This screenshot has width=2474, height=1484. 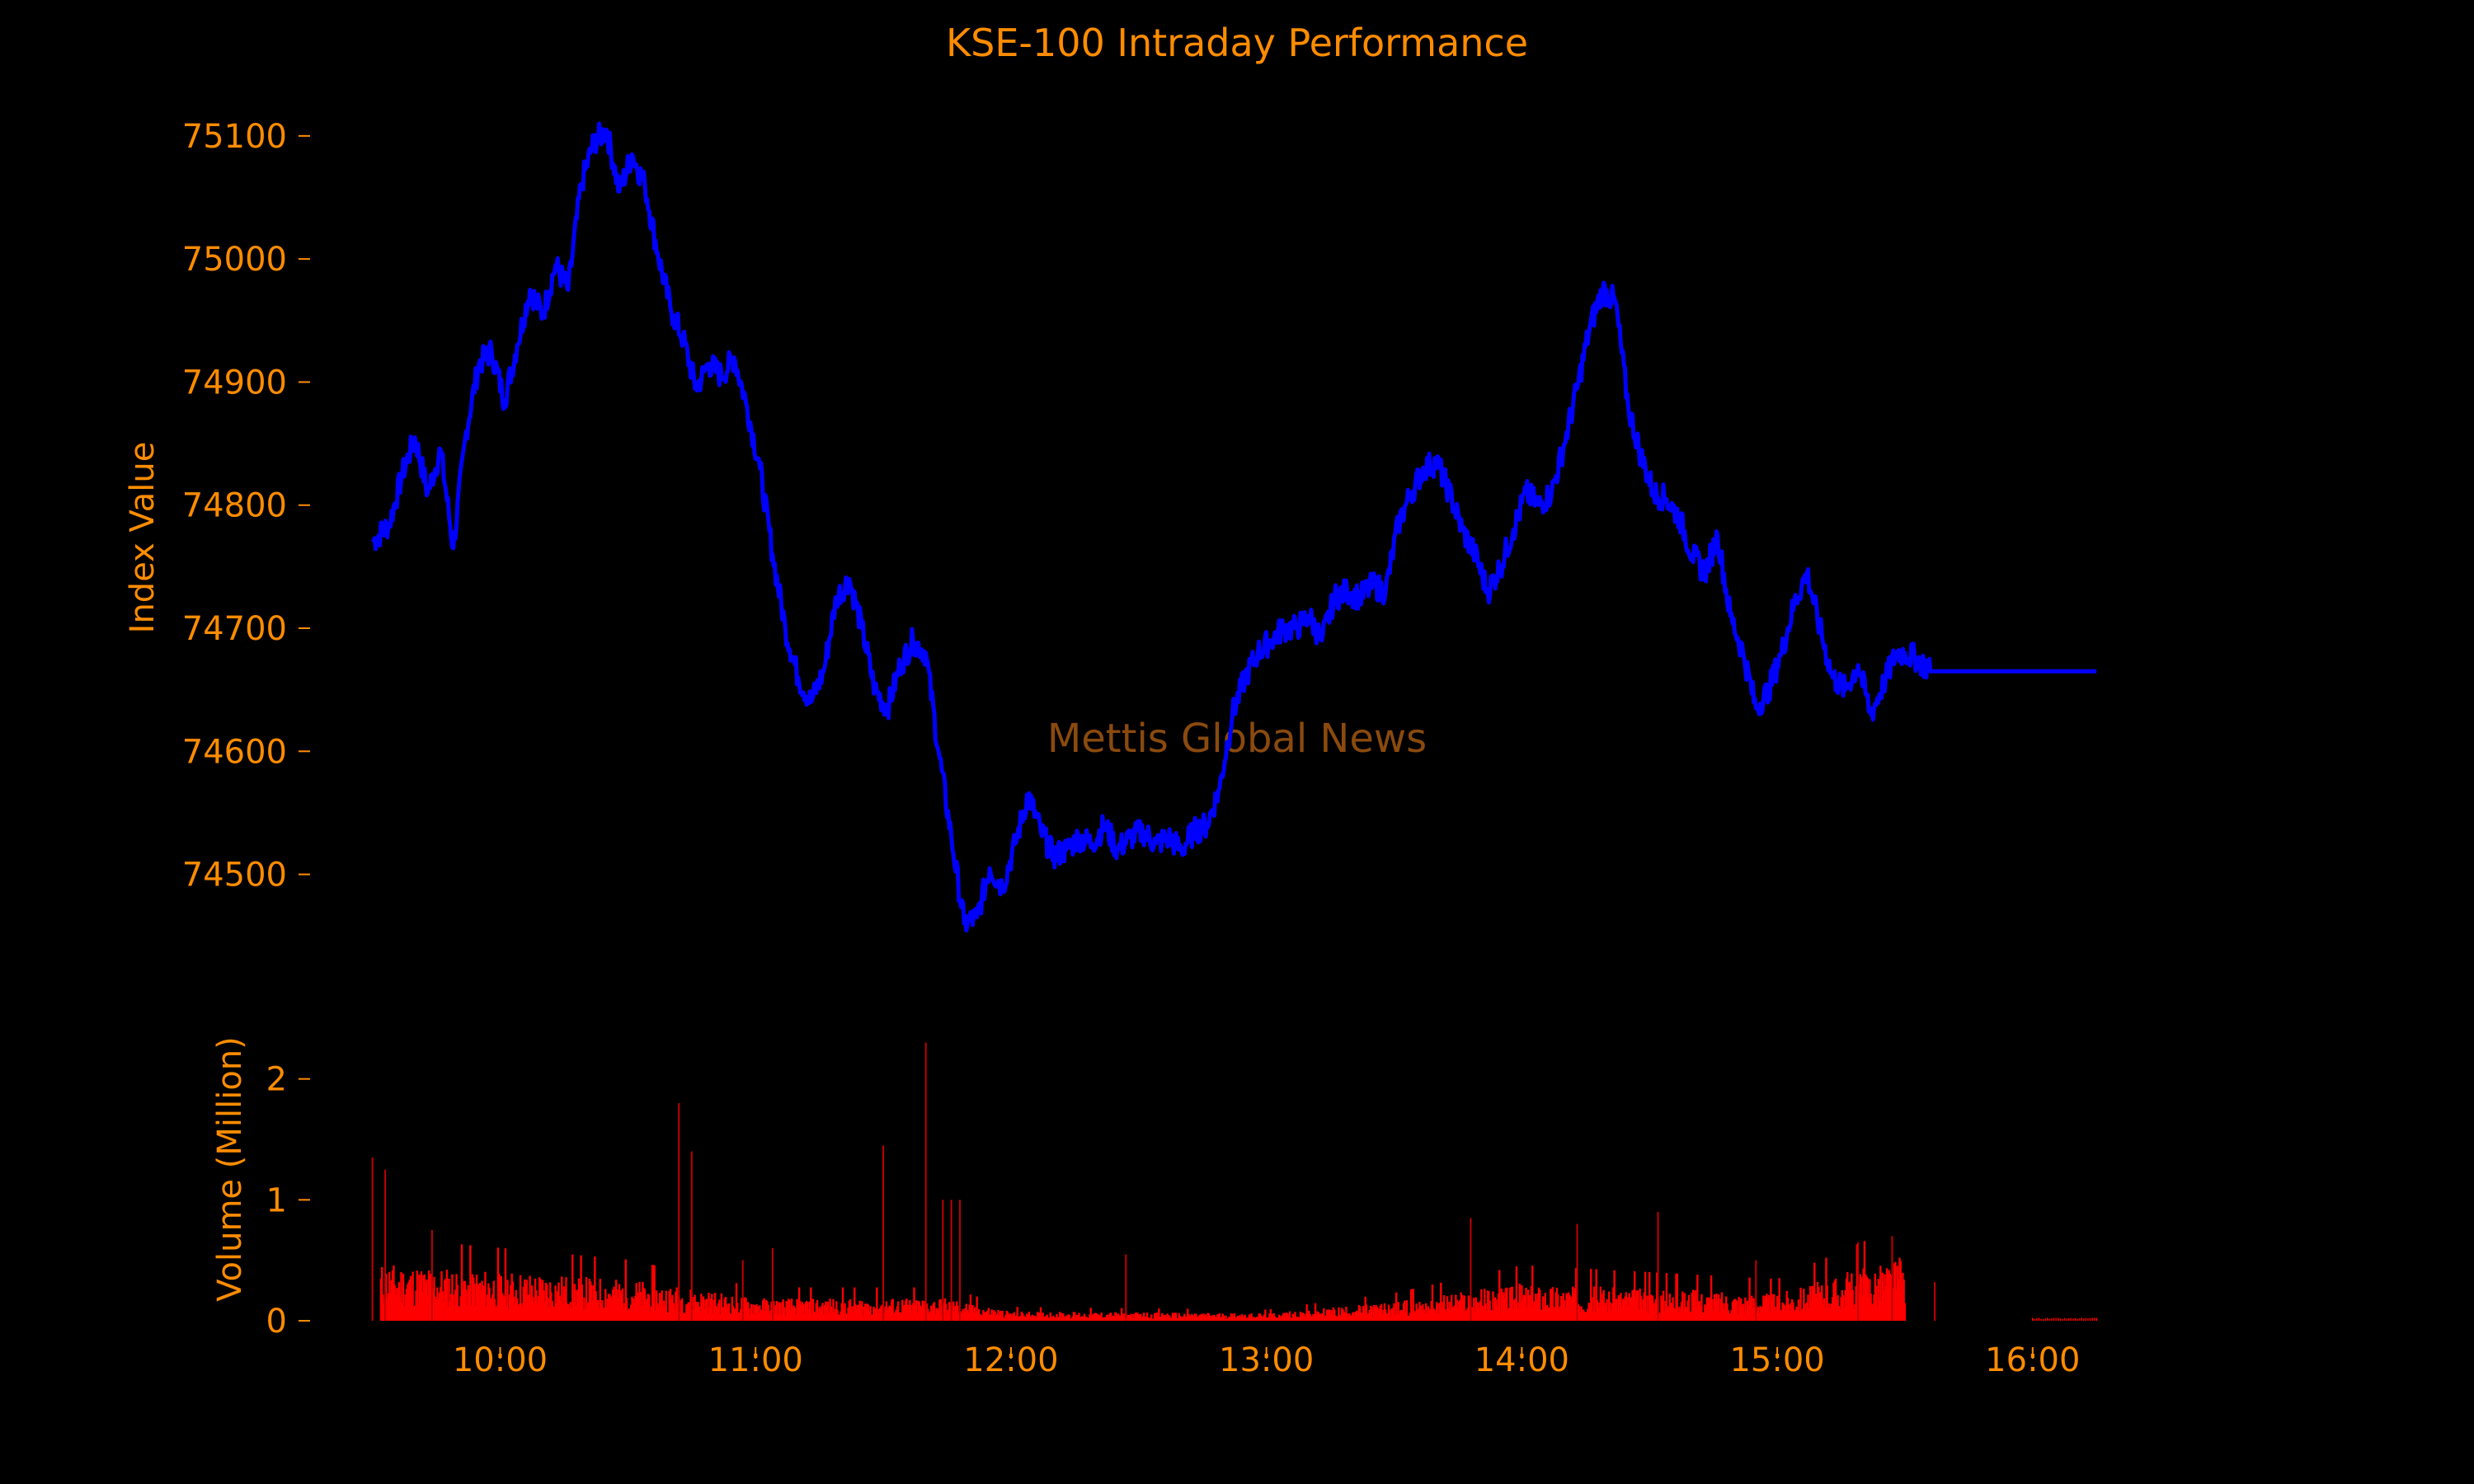 I want to click on time-tick-label: 14:00, so click(x=1522, y=1360).